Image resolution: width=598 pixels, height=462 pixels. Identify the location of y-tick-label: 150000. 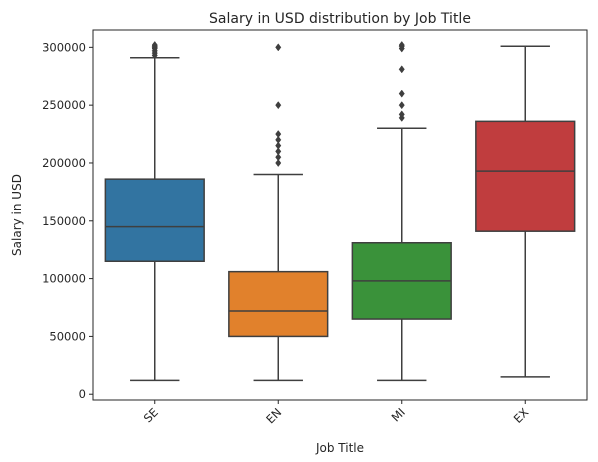
(64, 221).